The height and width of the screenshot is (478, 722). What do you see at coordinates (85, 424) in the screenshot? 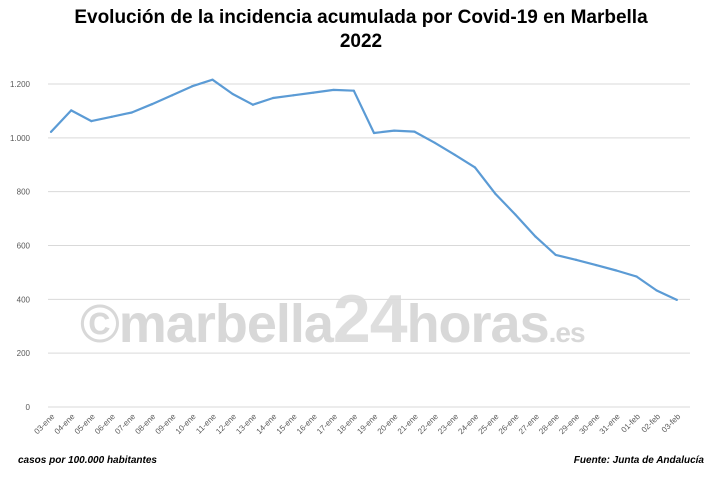
I see `x-tick-label: 05-ene` at bounding box center [85, 424].